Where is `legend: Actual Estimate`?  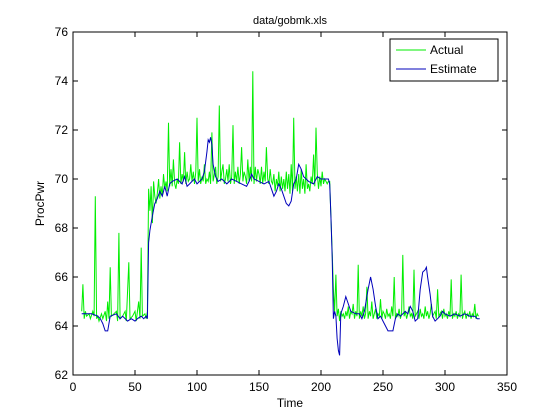 legend: Actual Estimate is located at coordinates (444, 60).